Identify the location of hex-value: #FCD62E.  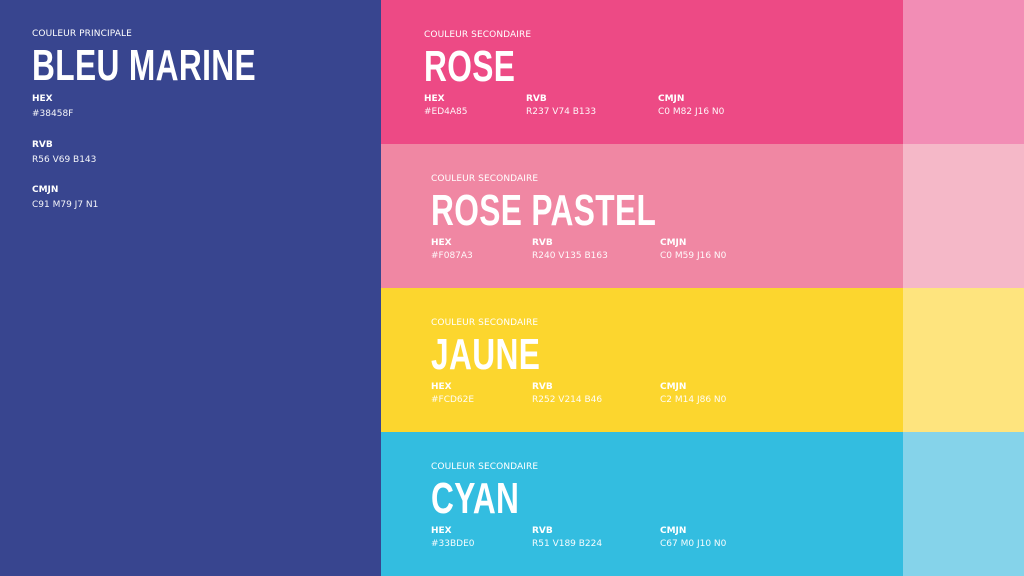
(453, 400).